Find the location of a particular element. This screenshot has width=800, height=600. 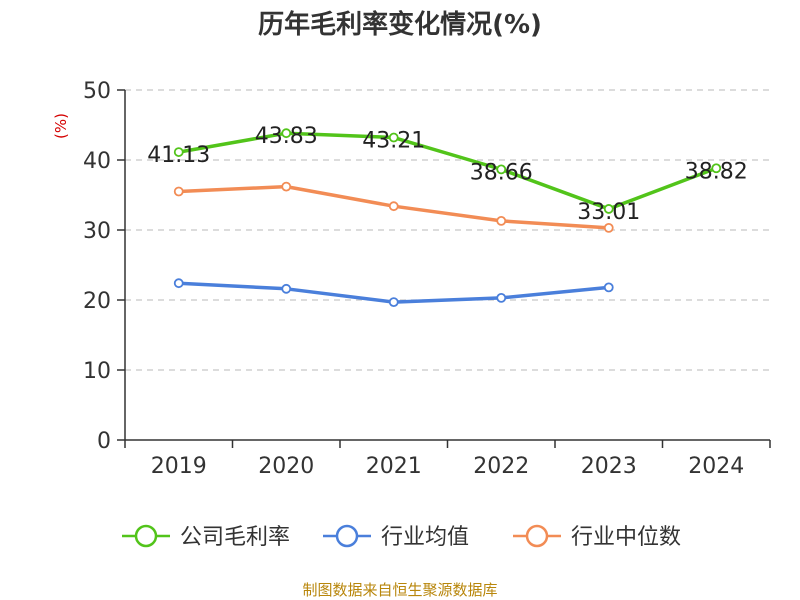

legend: 公司毛利率 行业均值 行业中位数 is located at coordinates (401, 537).